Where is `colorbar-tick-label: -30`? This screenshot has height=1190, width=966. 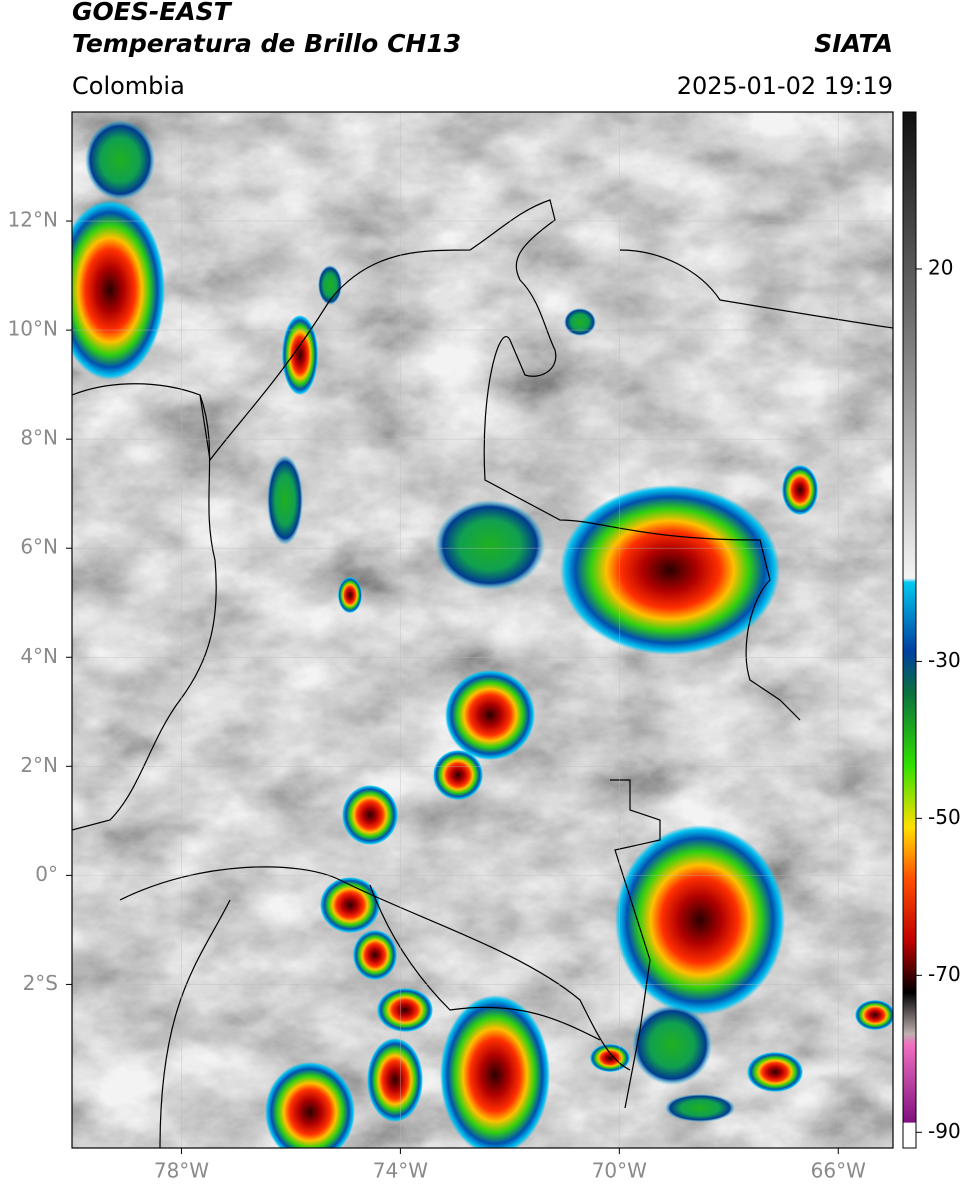 colorbar-tick-label: -30 is located at coordinates (944, 660).